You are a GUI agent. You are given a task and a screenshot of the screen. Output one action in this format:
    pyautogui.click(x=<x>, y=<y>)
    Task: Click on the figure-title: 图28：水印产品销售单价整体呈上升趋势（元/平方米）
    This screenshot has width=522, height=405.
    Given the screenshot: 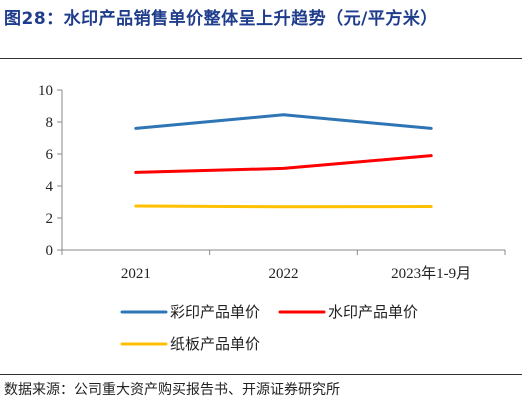 What is the action you would take?
    pyautogui.click(x=221, y=19)
    